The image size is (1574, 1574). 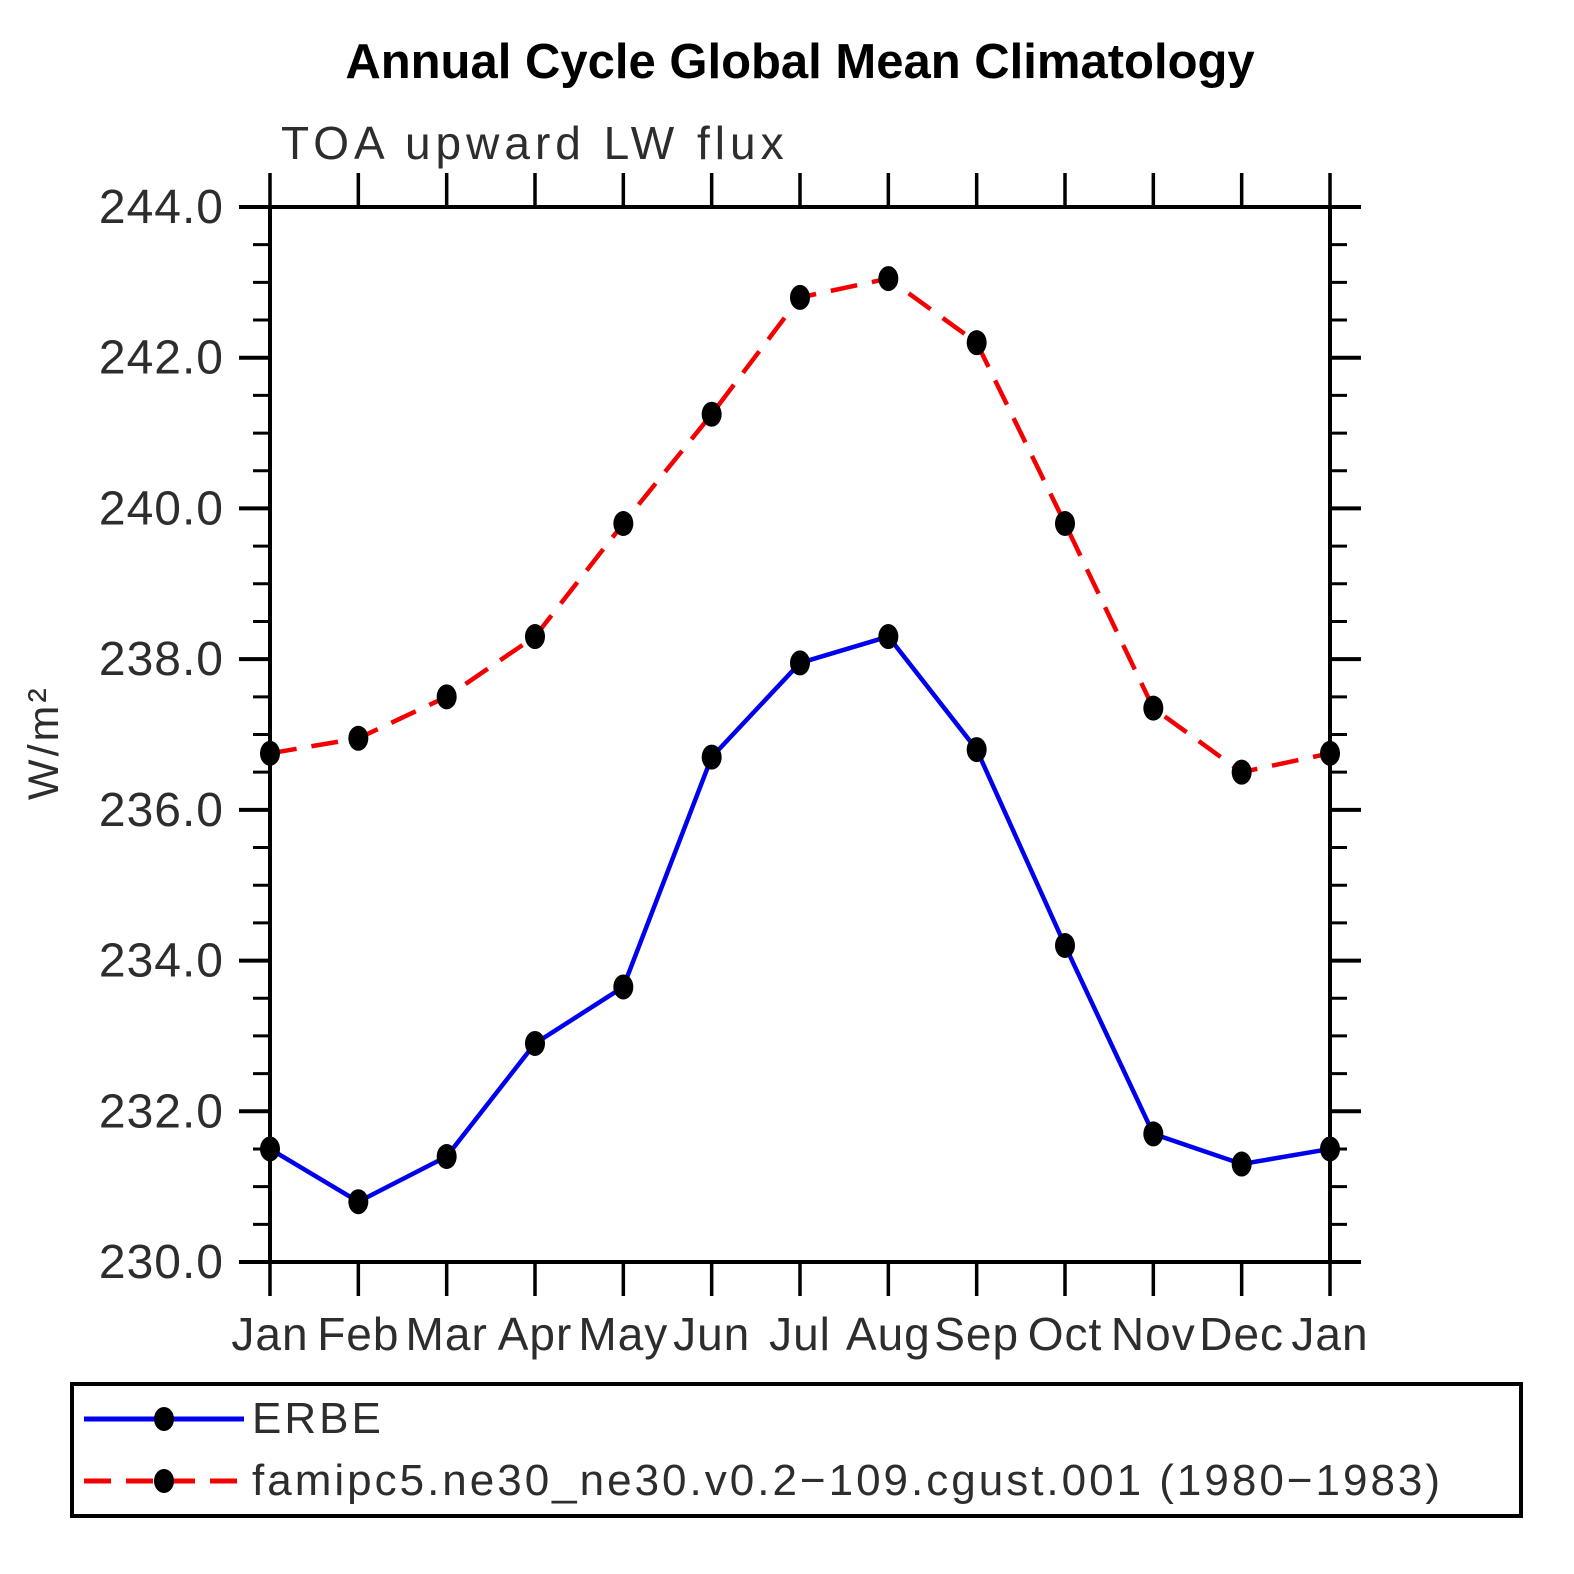 I want to click on y-tick-label: 236.0, so click(x=161, y=810).